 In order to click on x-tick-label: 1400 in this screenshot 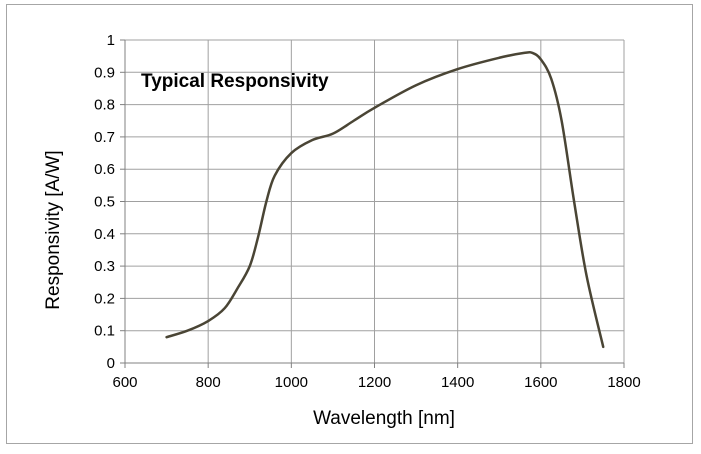, I will do `click(457, 382)`.